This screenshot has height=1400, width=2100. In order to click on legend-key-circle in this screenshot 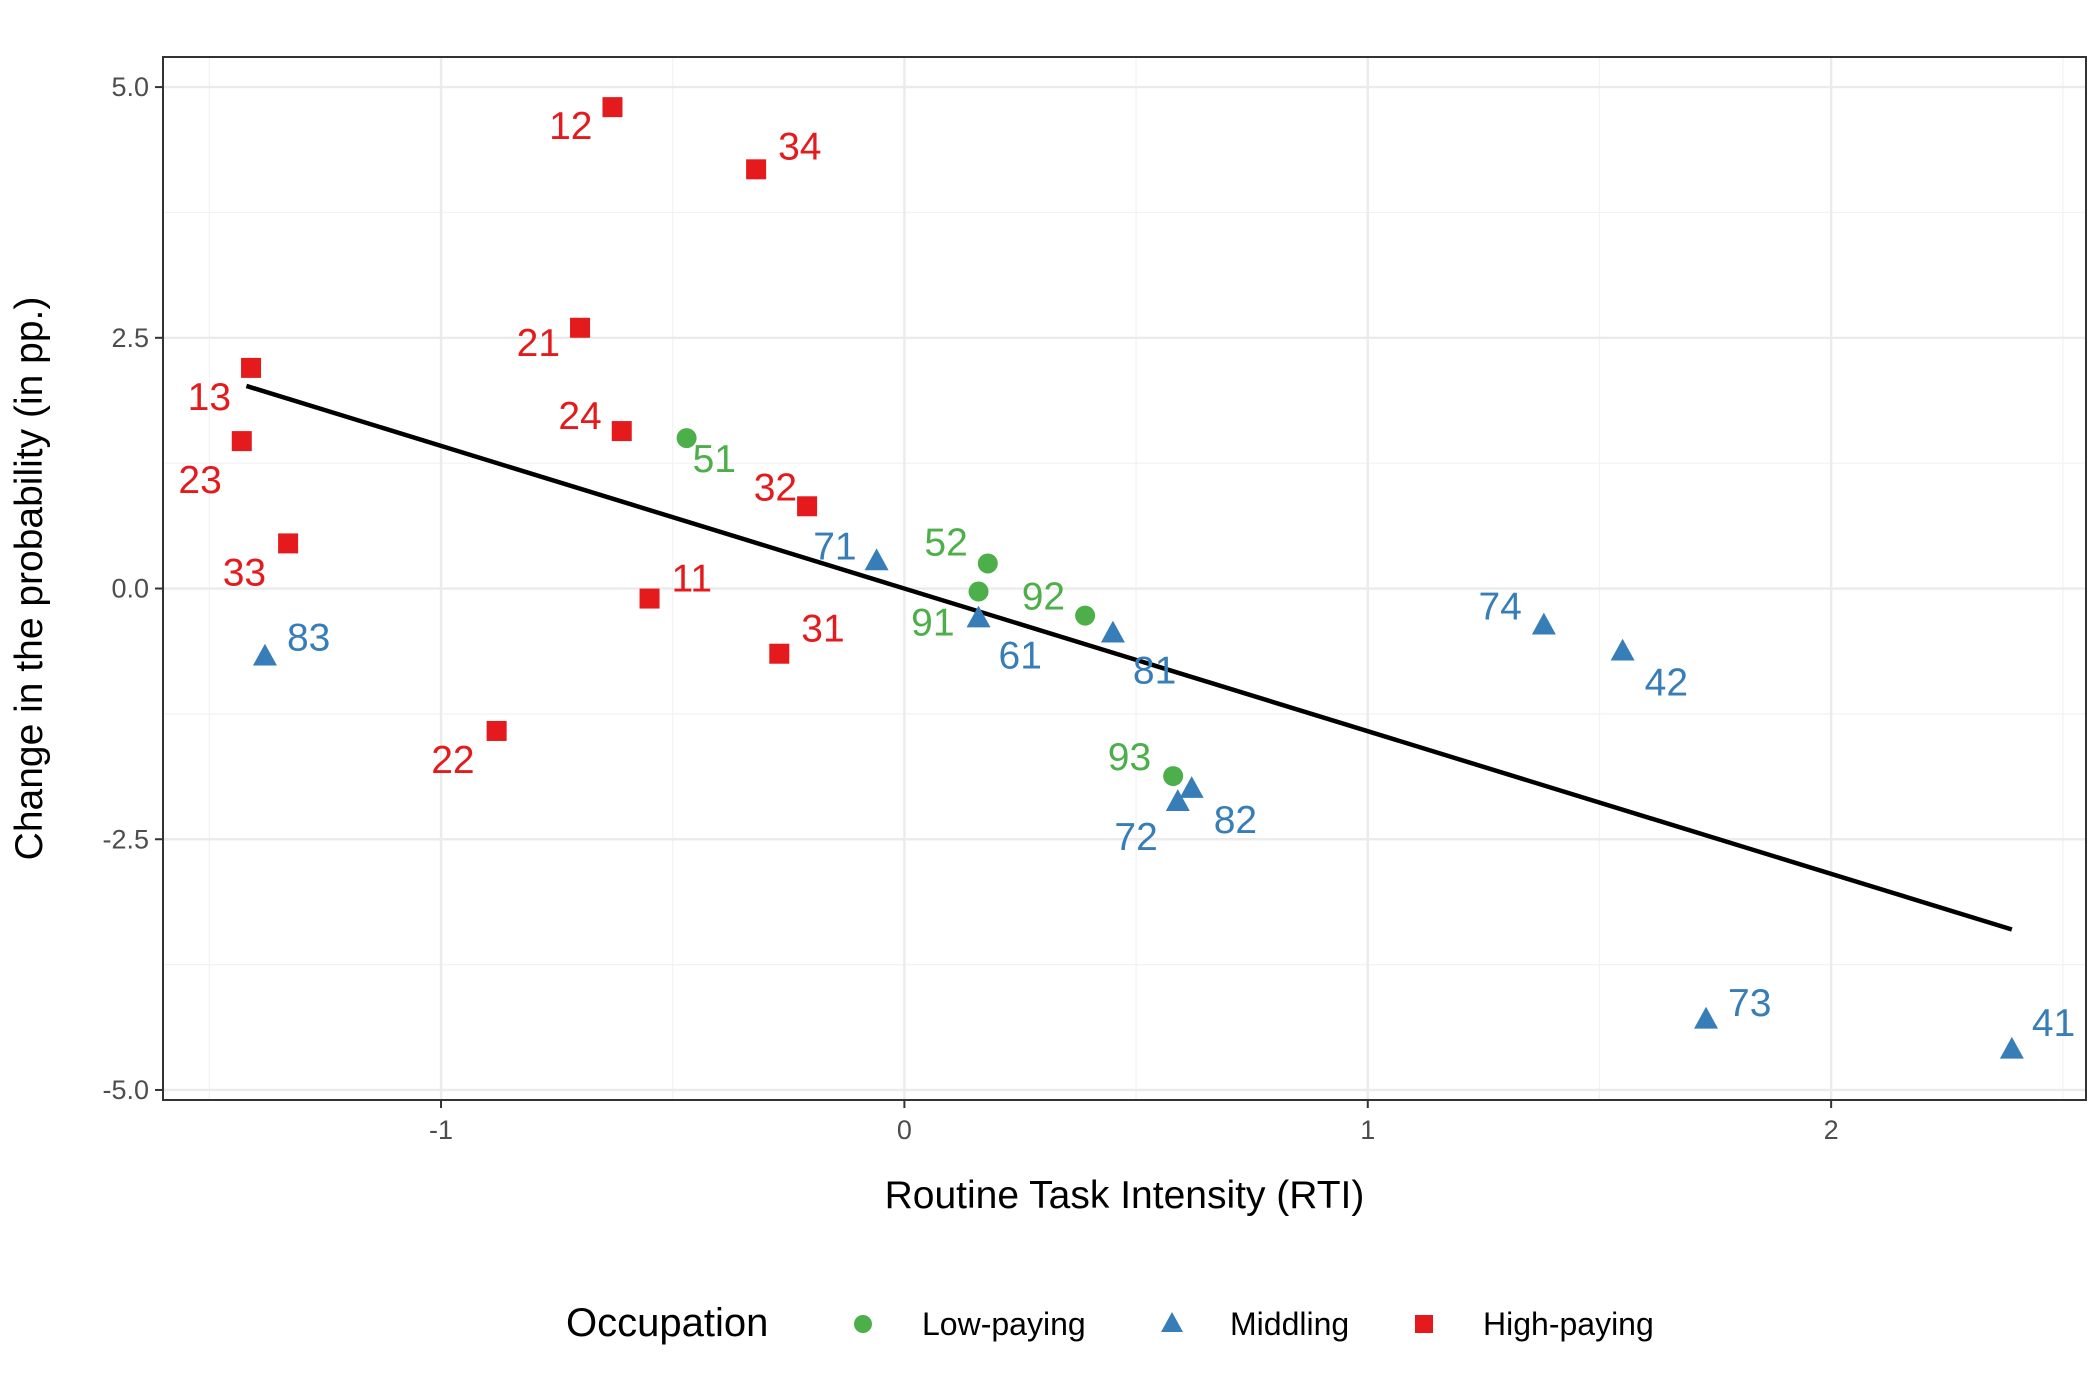, I will do `click(863, 1324)`.